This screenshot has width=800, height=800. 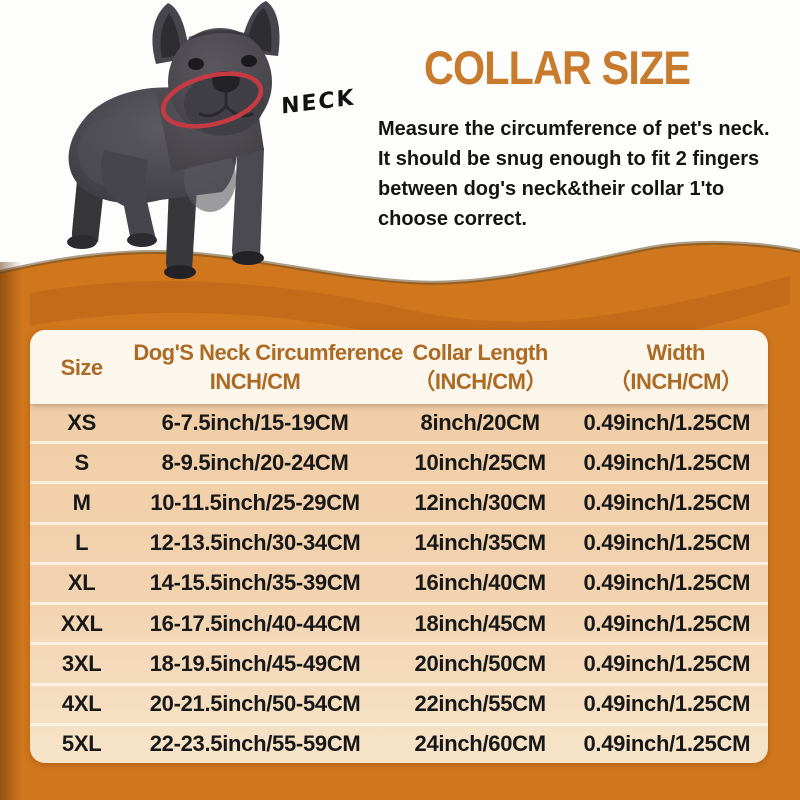 I want to click on cell-length: 12inch/30CM, so click(x=480, y=503).